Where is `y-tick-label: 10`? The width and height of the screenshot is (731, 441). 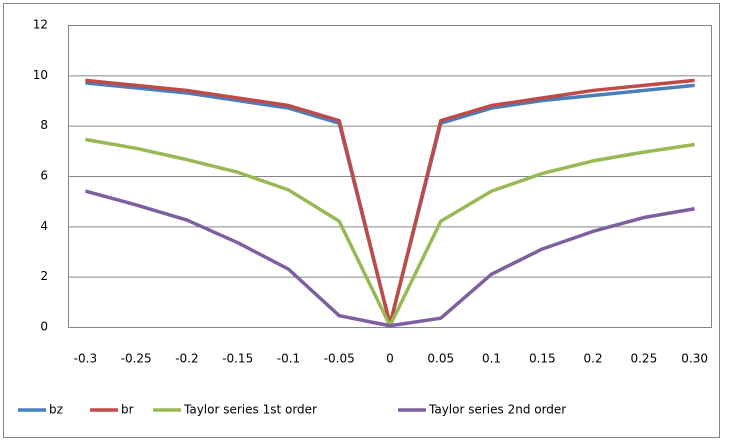 y-tick-label: 10 is located at coordinates (40, 75).